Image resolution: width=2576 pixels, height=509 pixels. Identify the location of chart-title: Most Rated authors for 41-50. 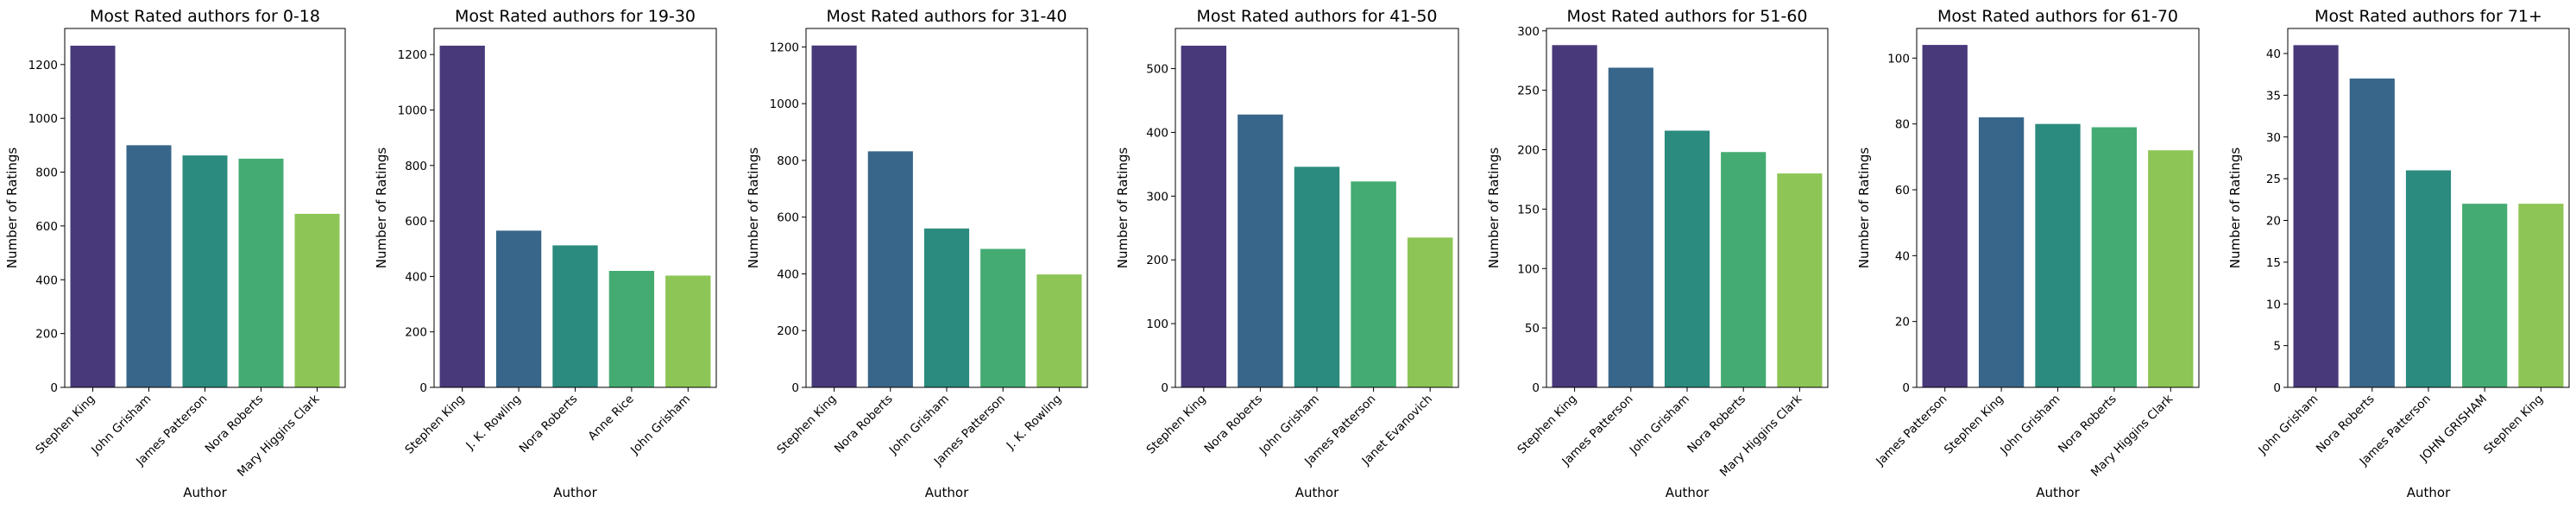
(1317, 17).